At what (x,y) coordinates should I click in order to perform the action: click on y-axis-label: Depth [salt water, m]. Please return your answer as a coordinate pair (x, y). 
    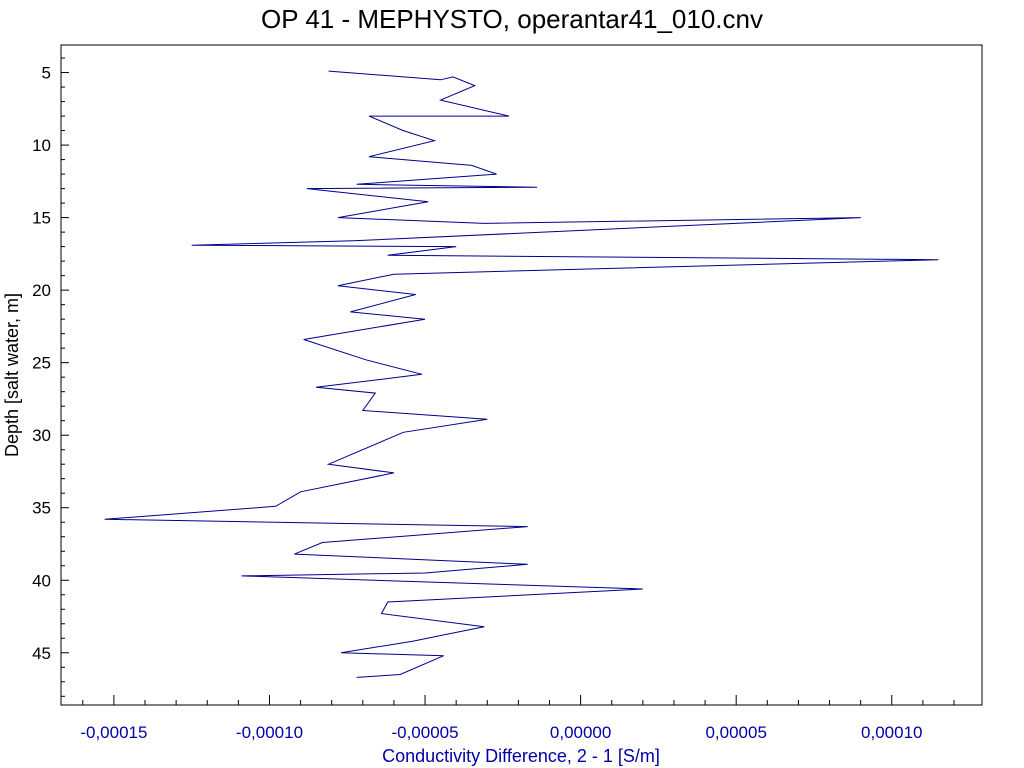
    Looking at the image, I should click on (12, 375).